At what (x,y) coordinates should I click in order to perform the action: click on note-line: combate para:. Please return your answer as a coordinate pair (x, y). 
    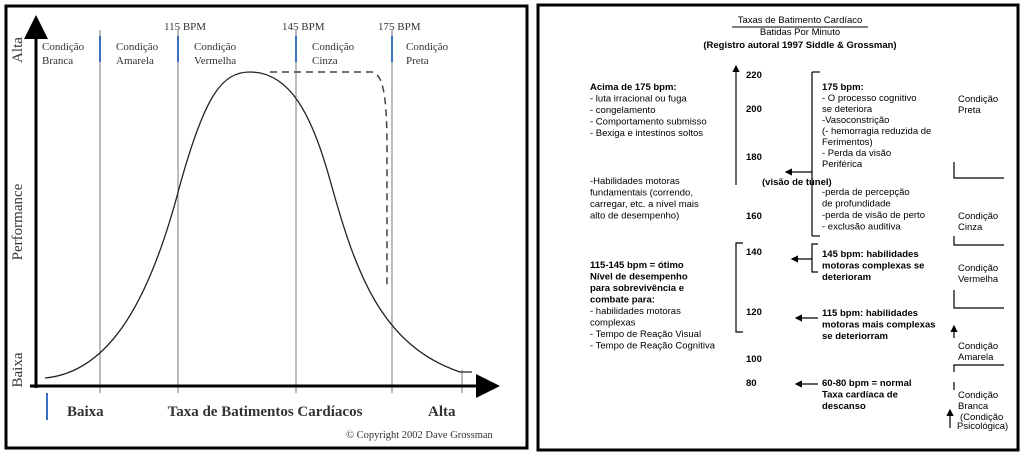
    Looking at the image, I should click on (622, 300).